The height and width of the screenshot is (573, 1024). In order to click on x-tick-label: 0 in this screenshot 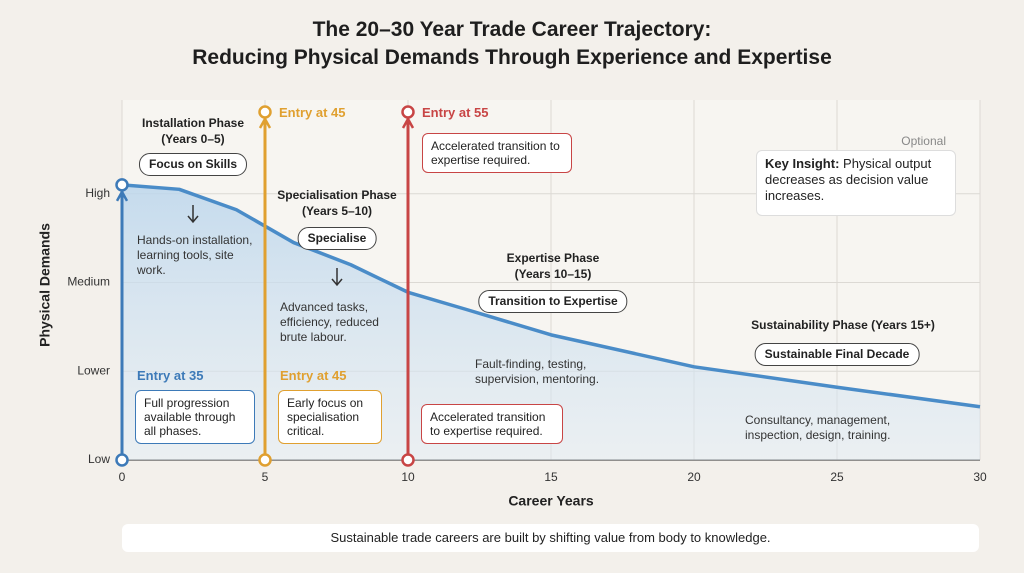, I will do `click(122, 477)`.